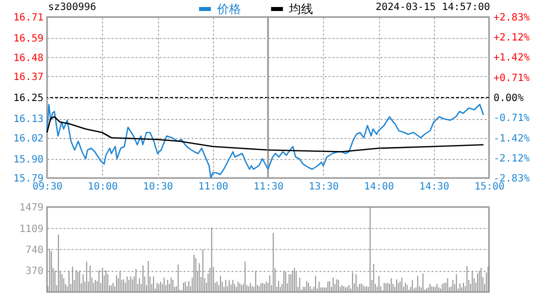 The image size is (545, 300). Describe the element at coordinates (512, 38) in the screenshot. I see `text: +2.12%` at that location.